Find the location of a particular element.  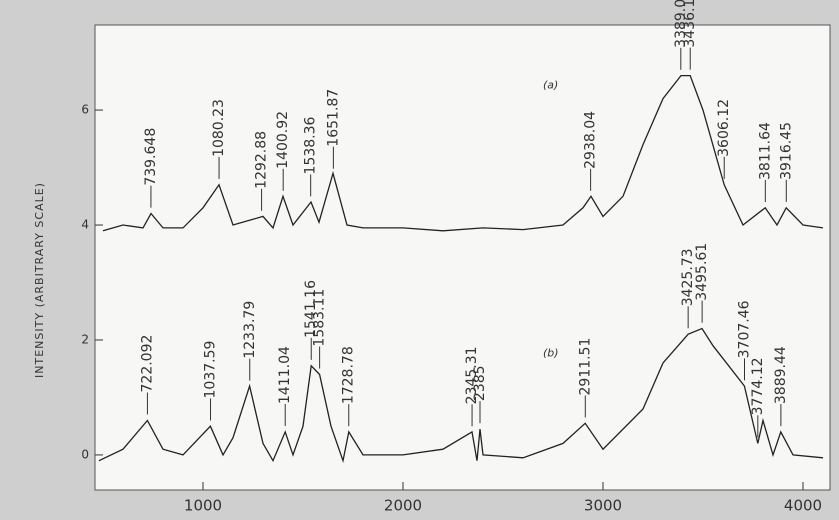

x-tick-label: 3000 is located at coordinates (603, 506).